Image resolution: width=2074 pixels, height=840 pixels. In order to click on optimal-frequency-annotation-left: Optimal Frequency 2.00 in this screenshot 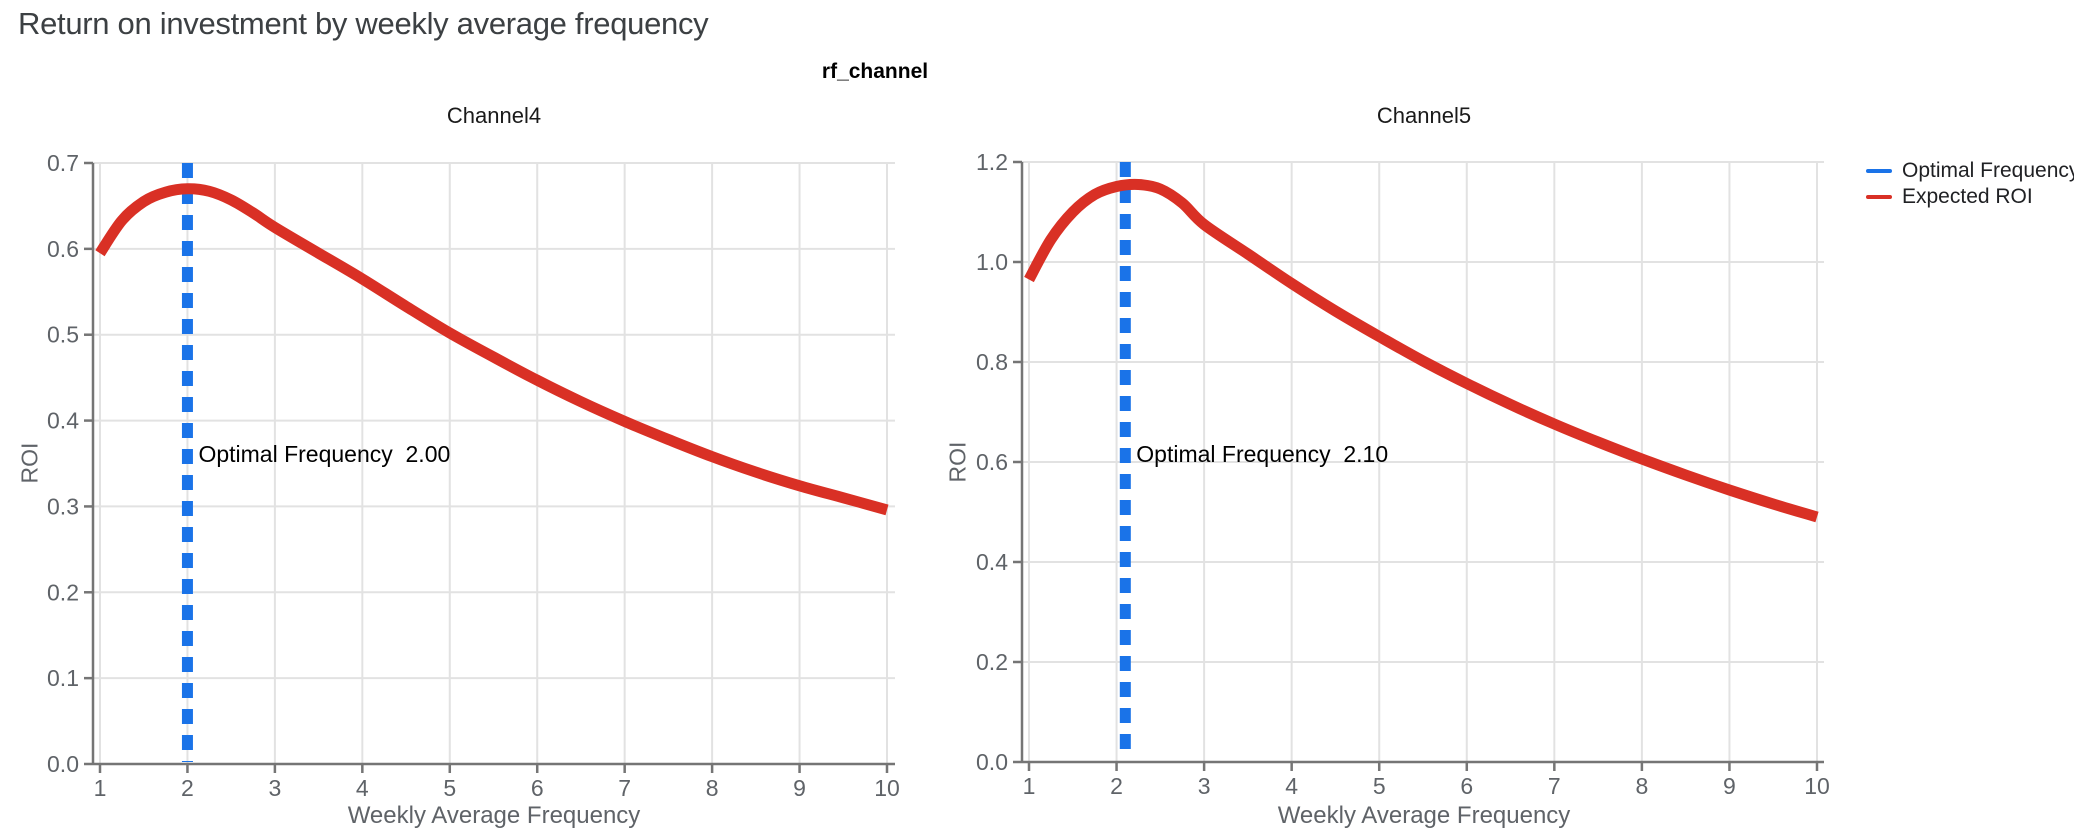, I will do `click(324, 454)`.